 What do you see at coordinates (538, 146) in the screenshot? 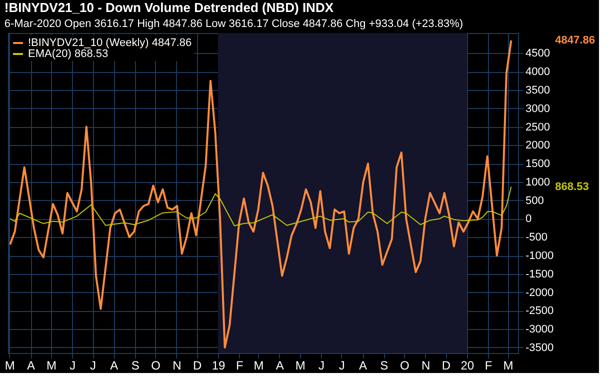
I see `y-tick-label: 2000` at bounding box center [538, 146].